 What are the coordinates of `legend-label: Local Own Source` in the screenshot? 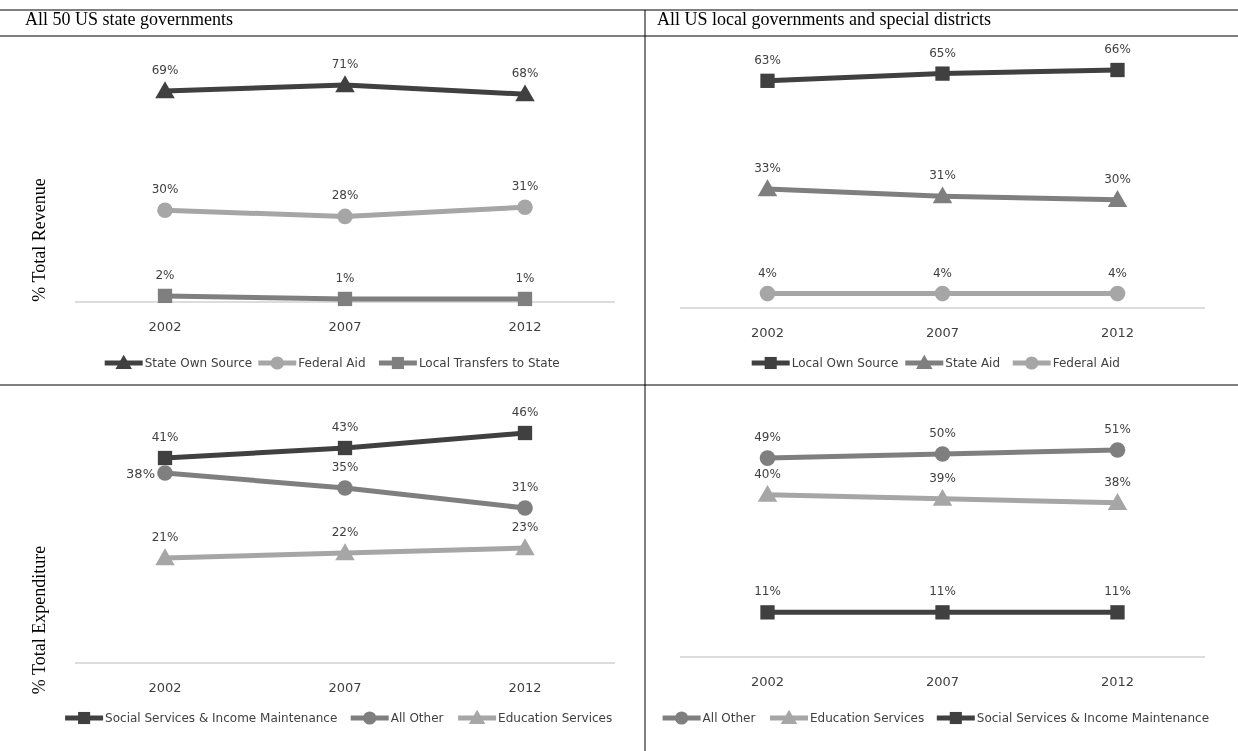 It's located at (845, 363).